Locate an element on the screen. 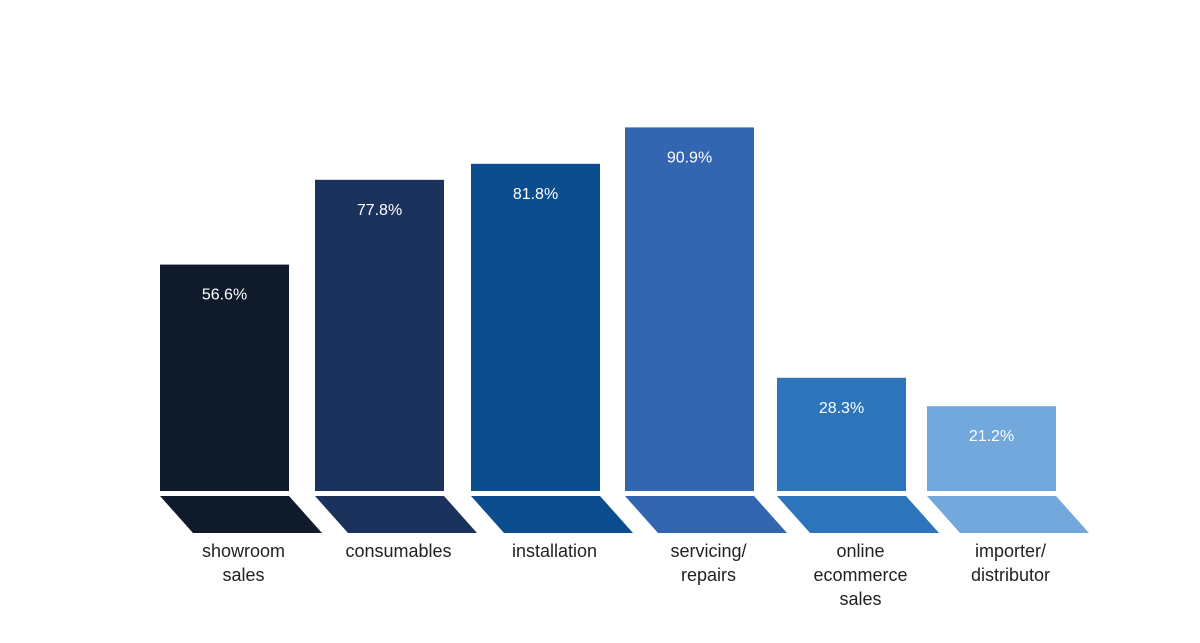 The height and width of the screenshot is (643, 1200). category-label-2: installation is located at coordinates (554, 551).